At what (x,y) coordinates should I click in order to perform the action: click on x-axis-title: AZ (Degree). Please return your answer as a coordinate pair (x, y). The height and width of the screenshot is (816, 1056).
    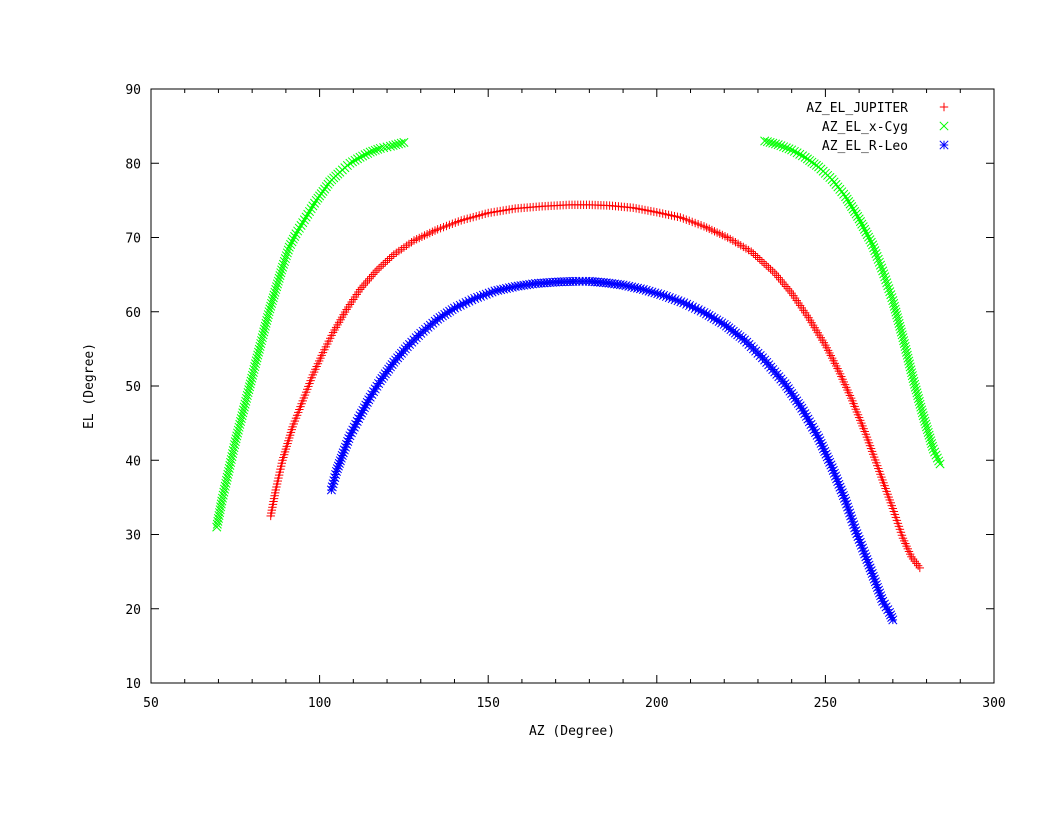
    Looking at the image, I should click on (572, 731).